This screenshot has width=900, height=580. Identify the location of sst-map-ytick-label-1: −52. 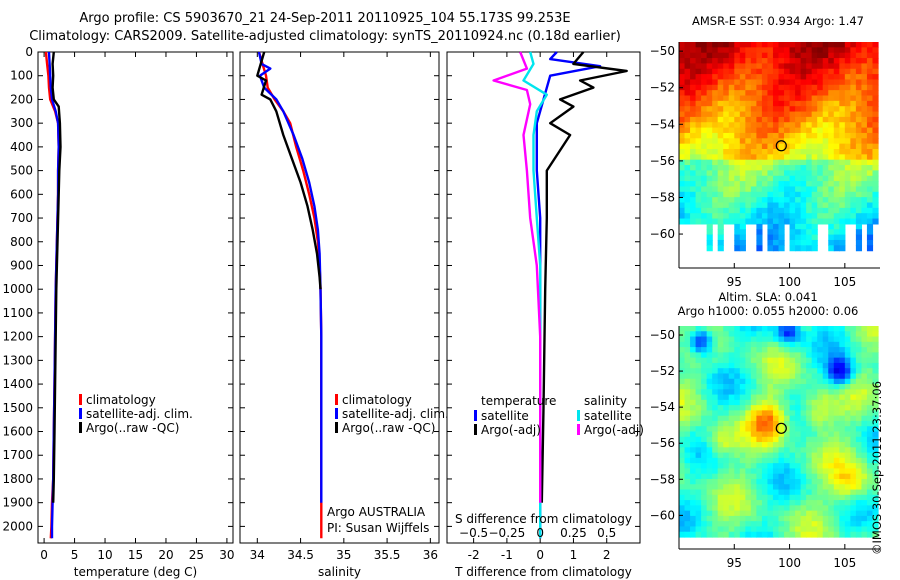
(662, 88).